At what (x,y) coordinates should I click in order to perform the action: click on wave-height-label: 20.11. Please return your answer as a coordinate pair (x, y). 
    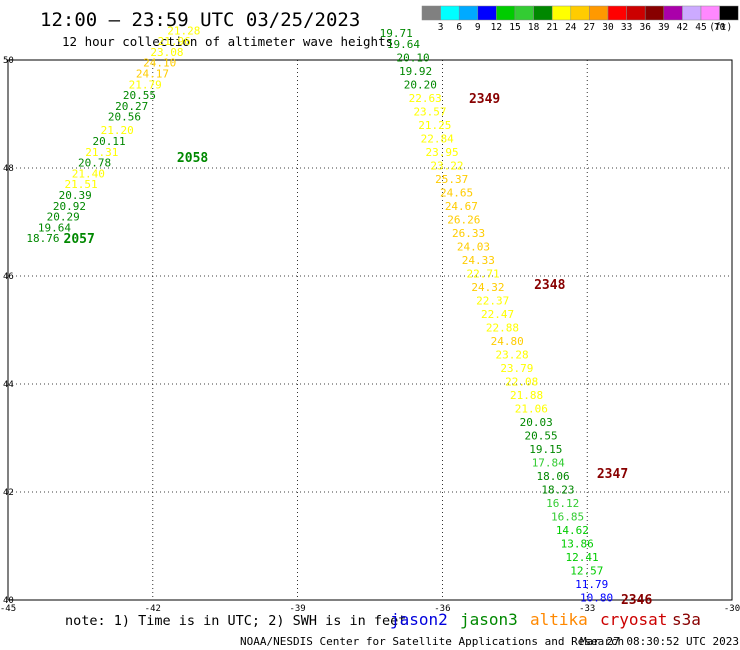
    Looking at the image, I should click on (108, 141).